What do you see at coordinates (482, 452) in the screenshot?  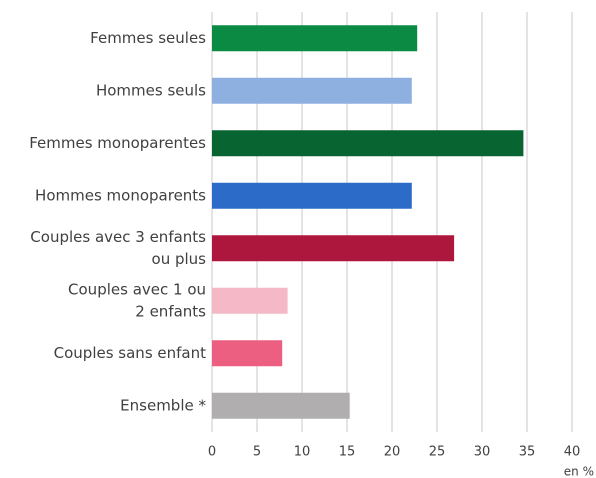 I see `x-tick-label: 30` at bounding box center [482, 452].